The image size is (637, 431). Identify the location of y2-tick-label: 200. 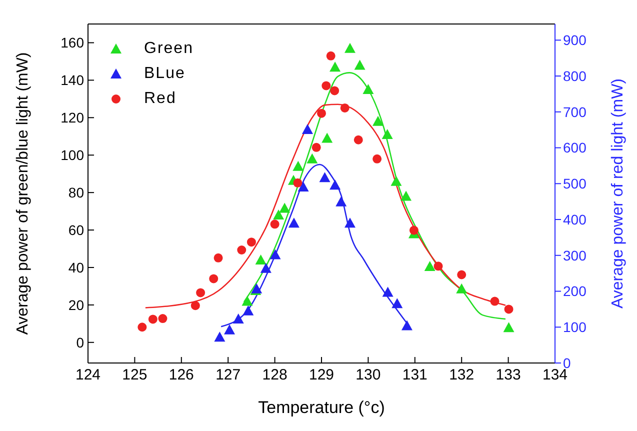
(575, 291).